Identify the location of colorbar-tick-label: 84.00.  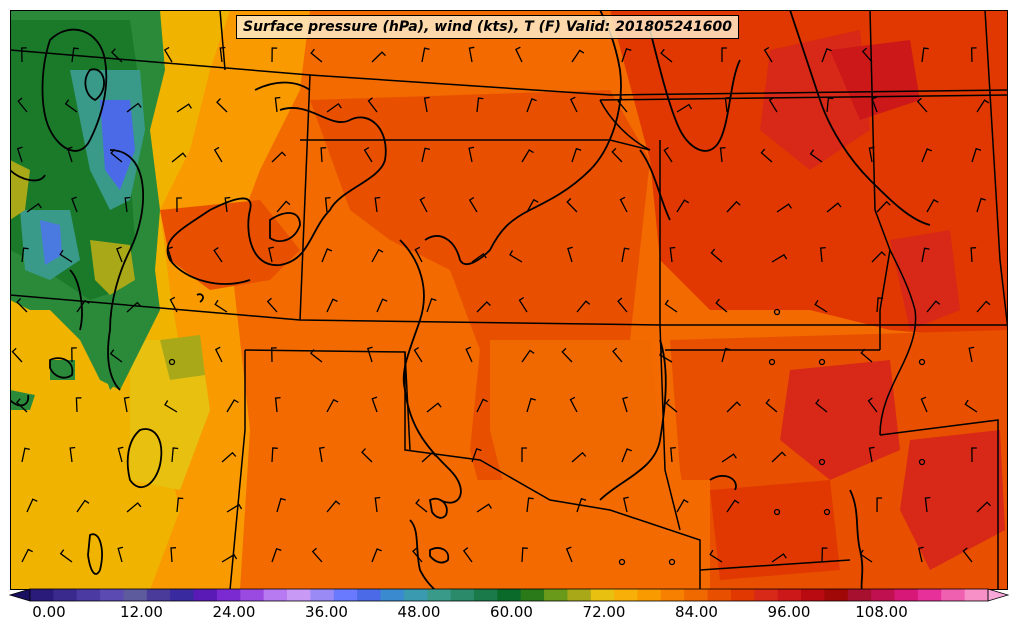
(696, 612).